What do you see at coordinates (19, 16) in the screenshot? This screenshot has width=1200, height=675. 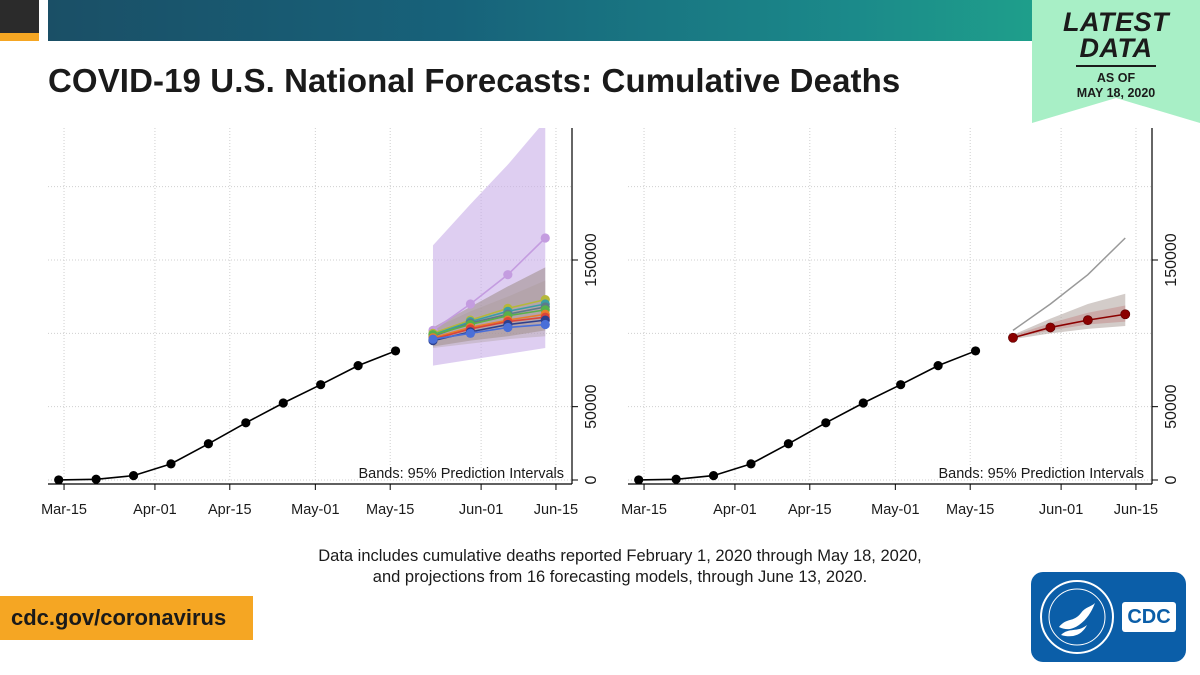 I see `corner-block` at bounding box center [19, 16].